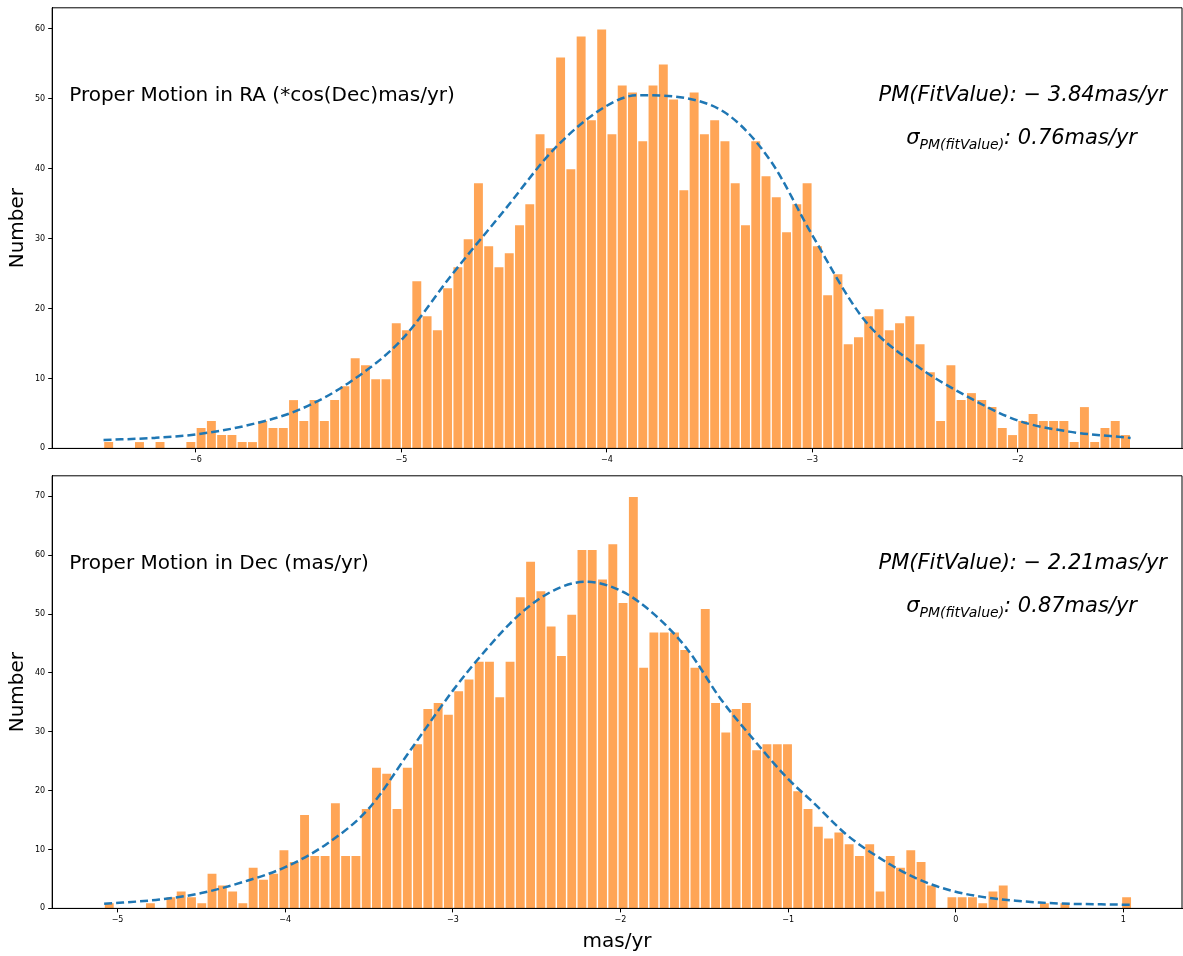 This screenshot has height=956, width=1183. What do you see at coordinates (1023, 561) in the screenshot?
I see `annotation: PM(FitValue): − 2.21mas/yr` at bounding box center [1023, 561].